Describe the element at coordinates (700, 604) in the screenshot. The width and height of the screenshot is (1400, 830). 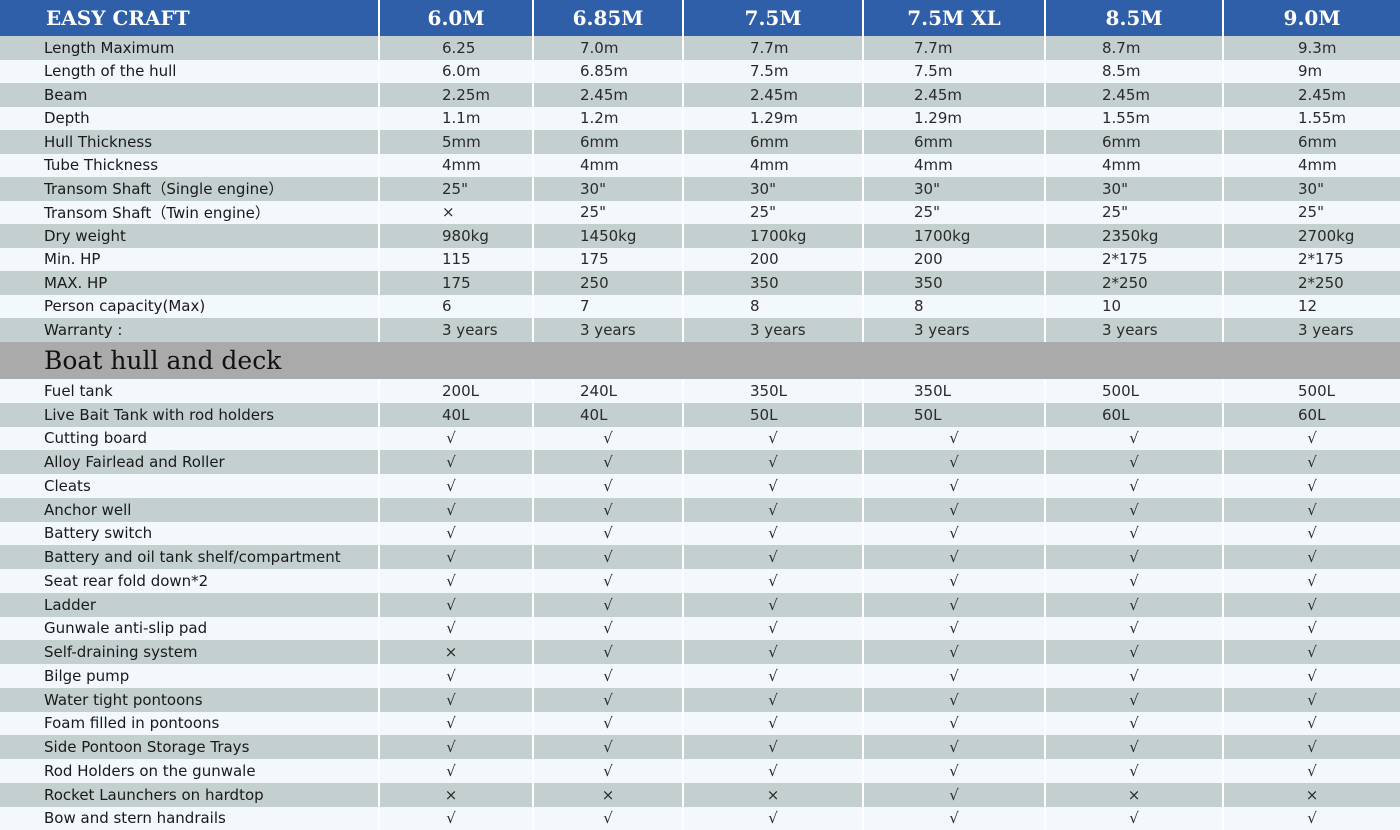
I see `table-row: Ladder √ √ √ √ √ √` at that location.